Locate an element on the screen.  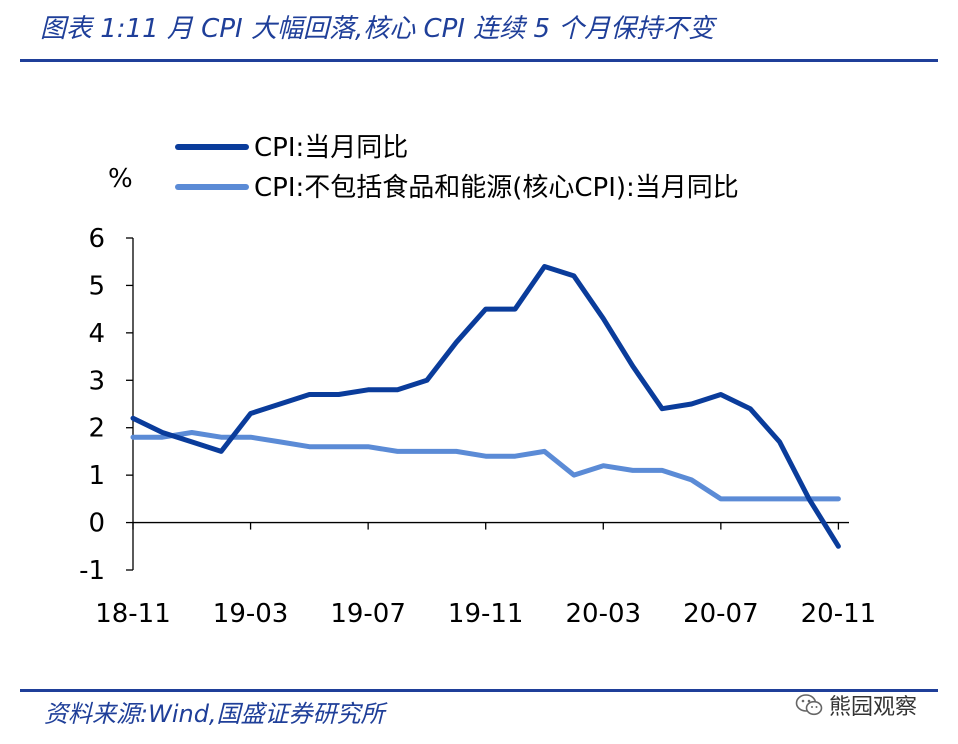
x-tick-label: 19-07 is located at coordinates (368, 614).